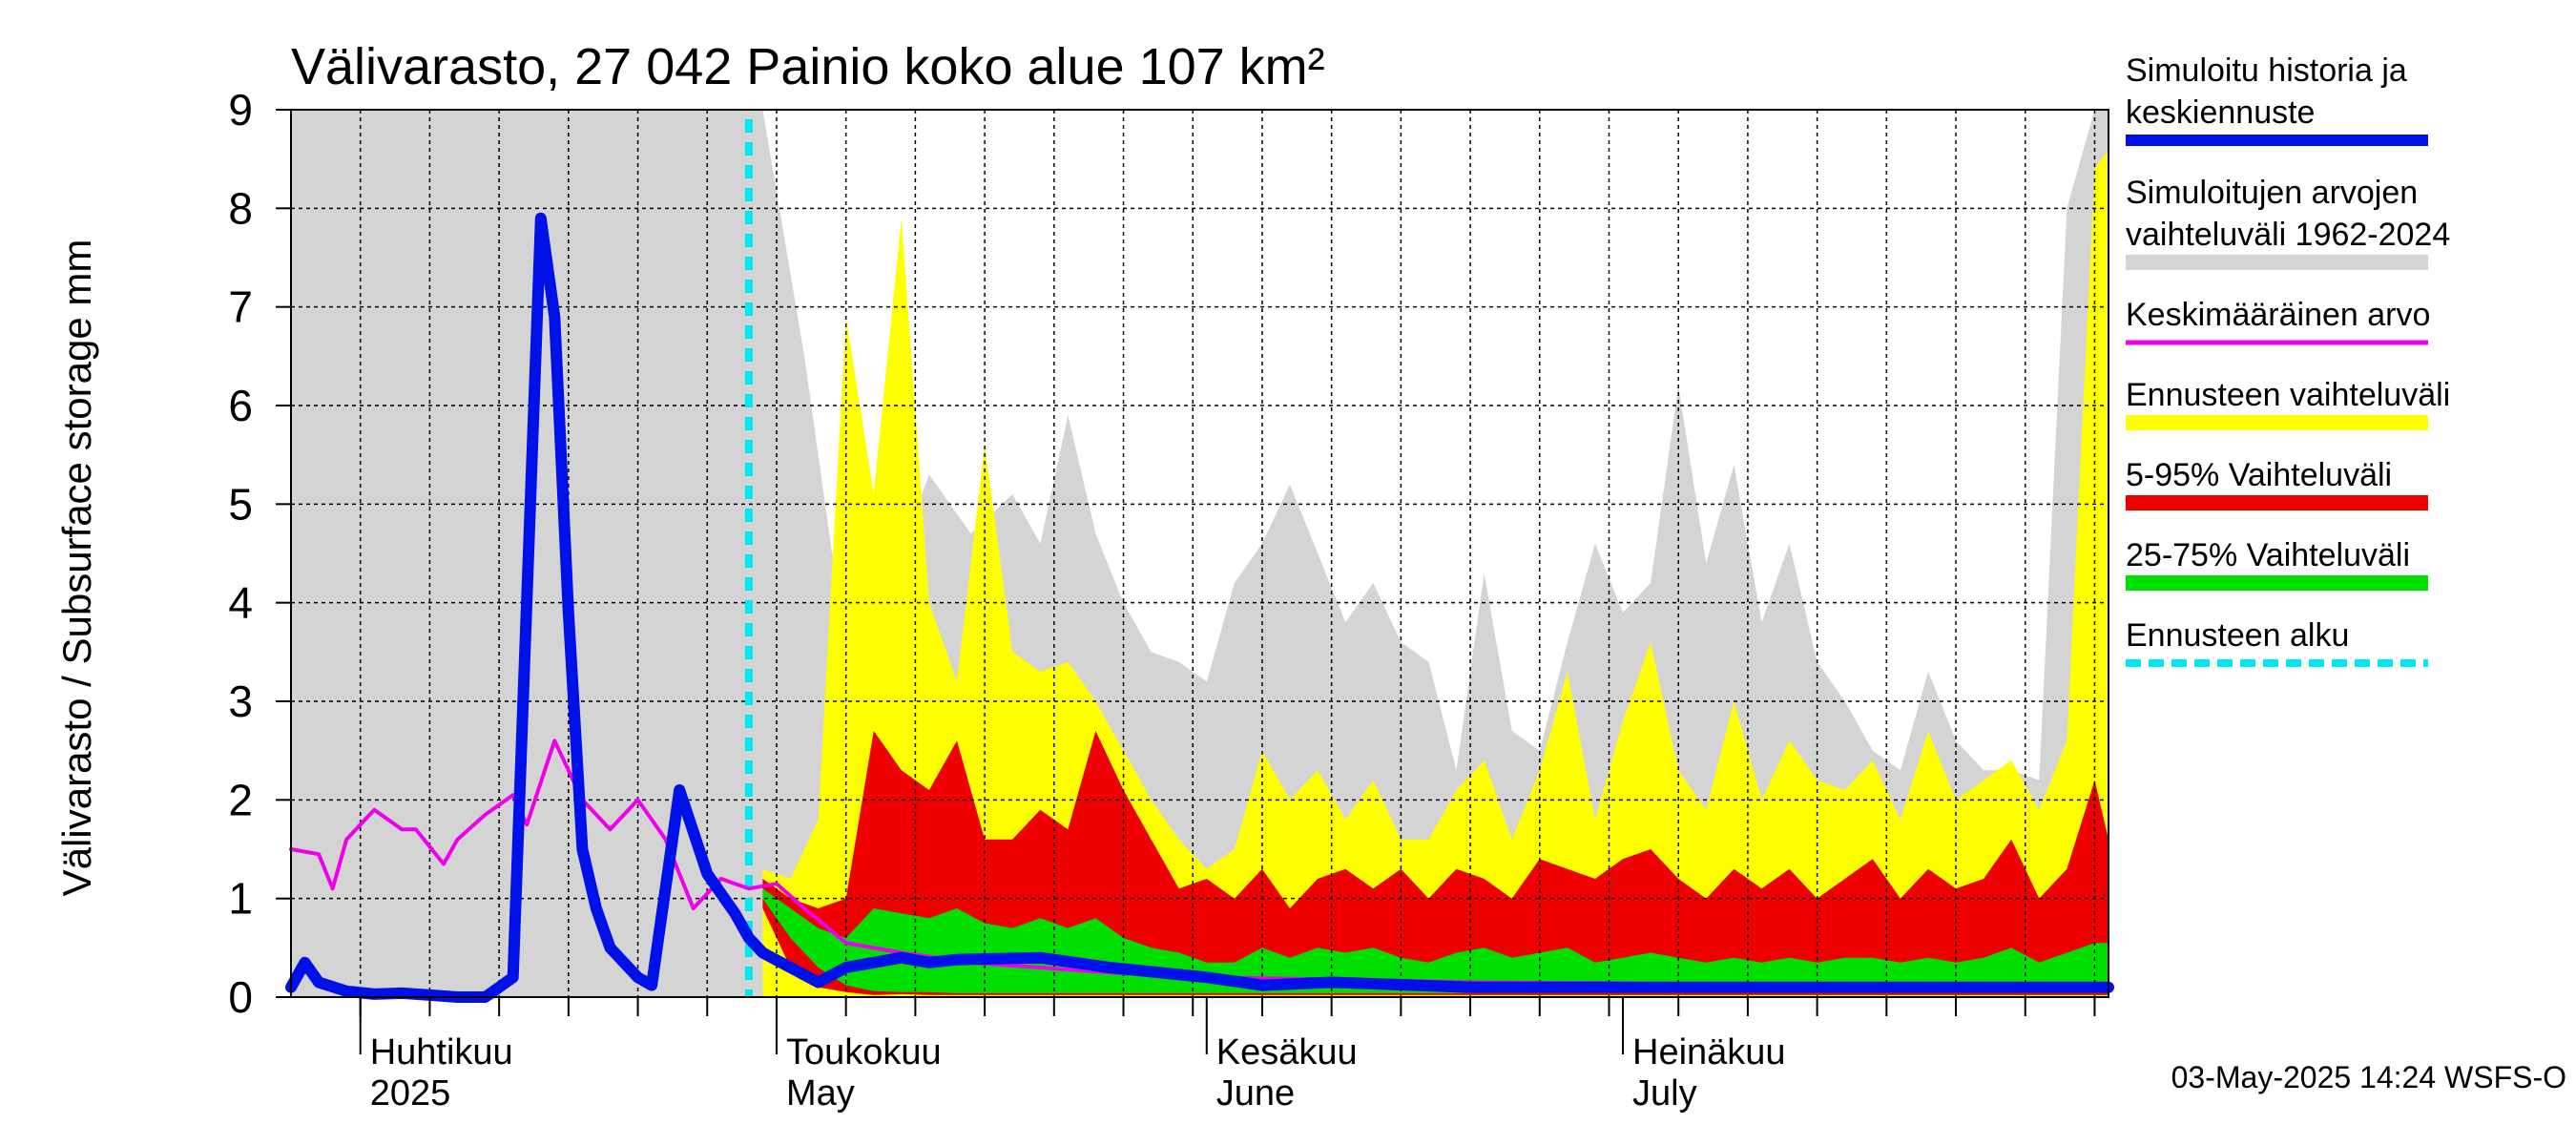 The height and width of the screenshot is (1145, 2576). I want to click on legend-label: 25-75% Vaihteluväli, so click(2268, 555).